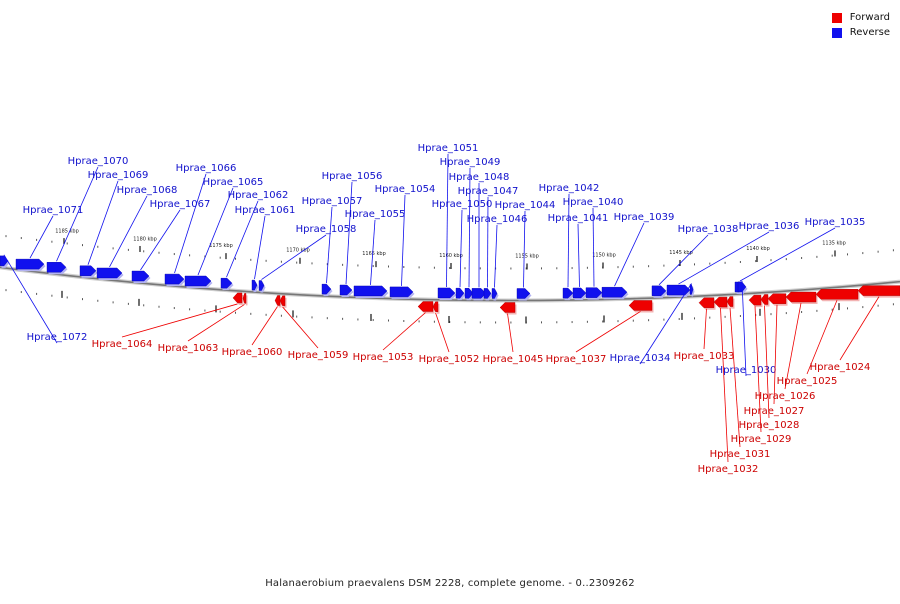 This screenshot has height=604, width=900. I want to click on scale-label: 1135 kbp, so click(834, 244).